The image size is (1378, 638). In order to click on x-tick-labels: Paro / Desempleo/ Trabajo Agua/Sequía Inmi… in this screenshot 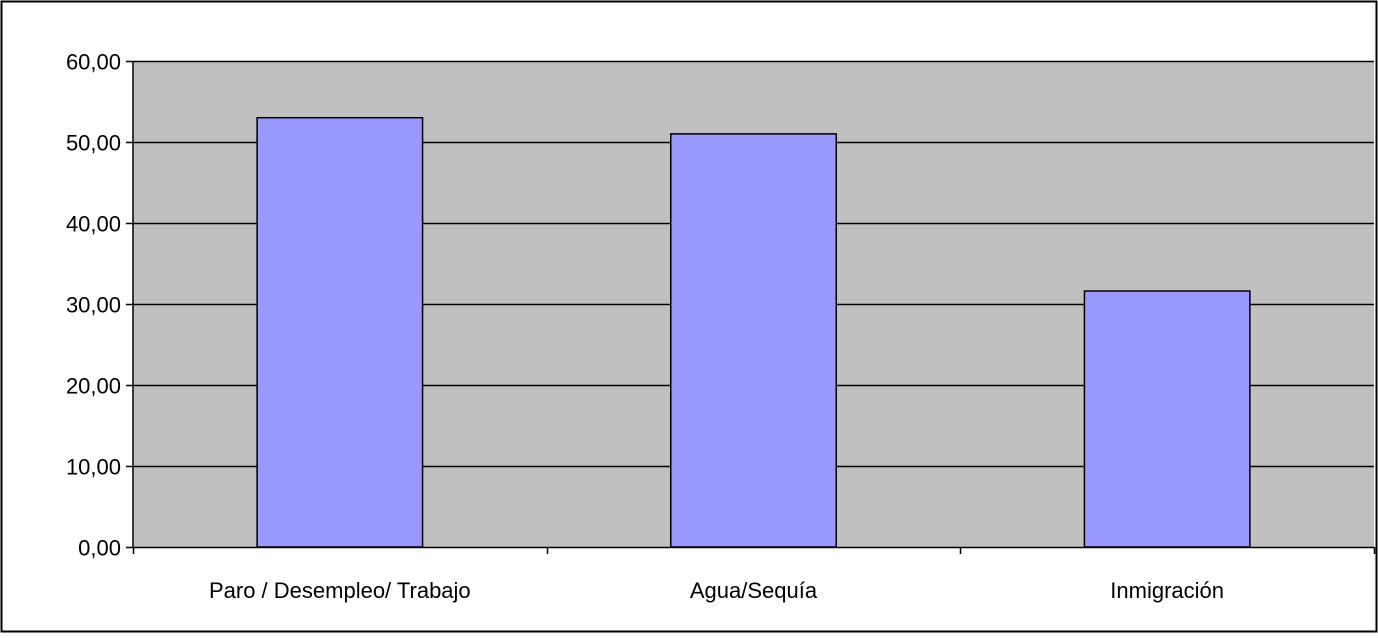, I will do `click(716, 590)`.